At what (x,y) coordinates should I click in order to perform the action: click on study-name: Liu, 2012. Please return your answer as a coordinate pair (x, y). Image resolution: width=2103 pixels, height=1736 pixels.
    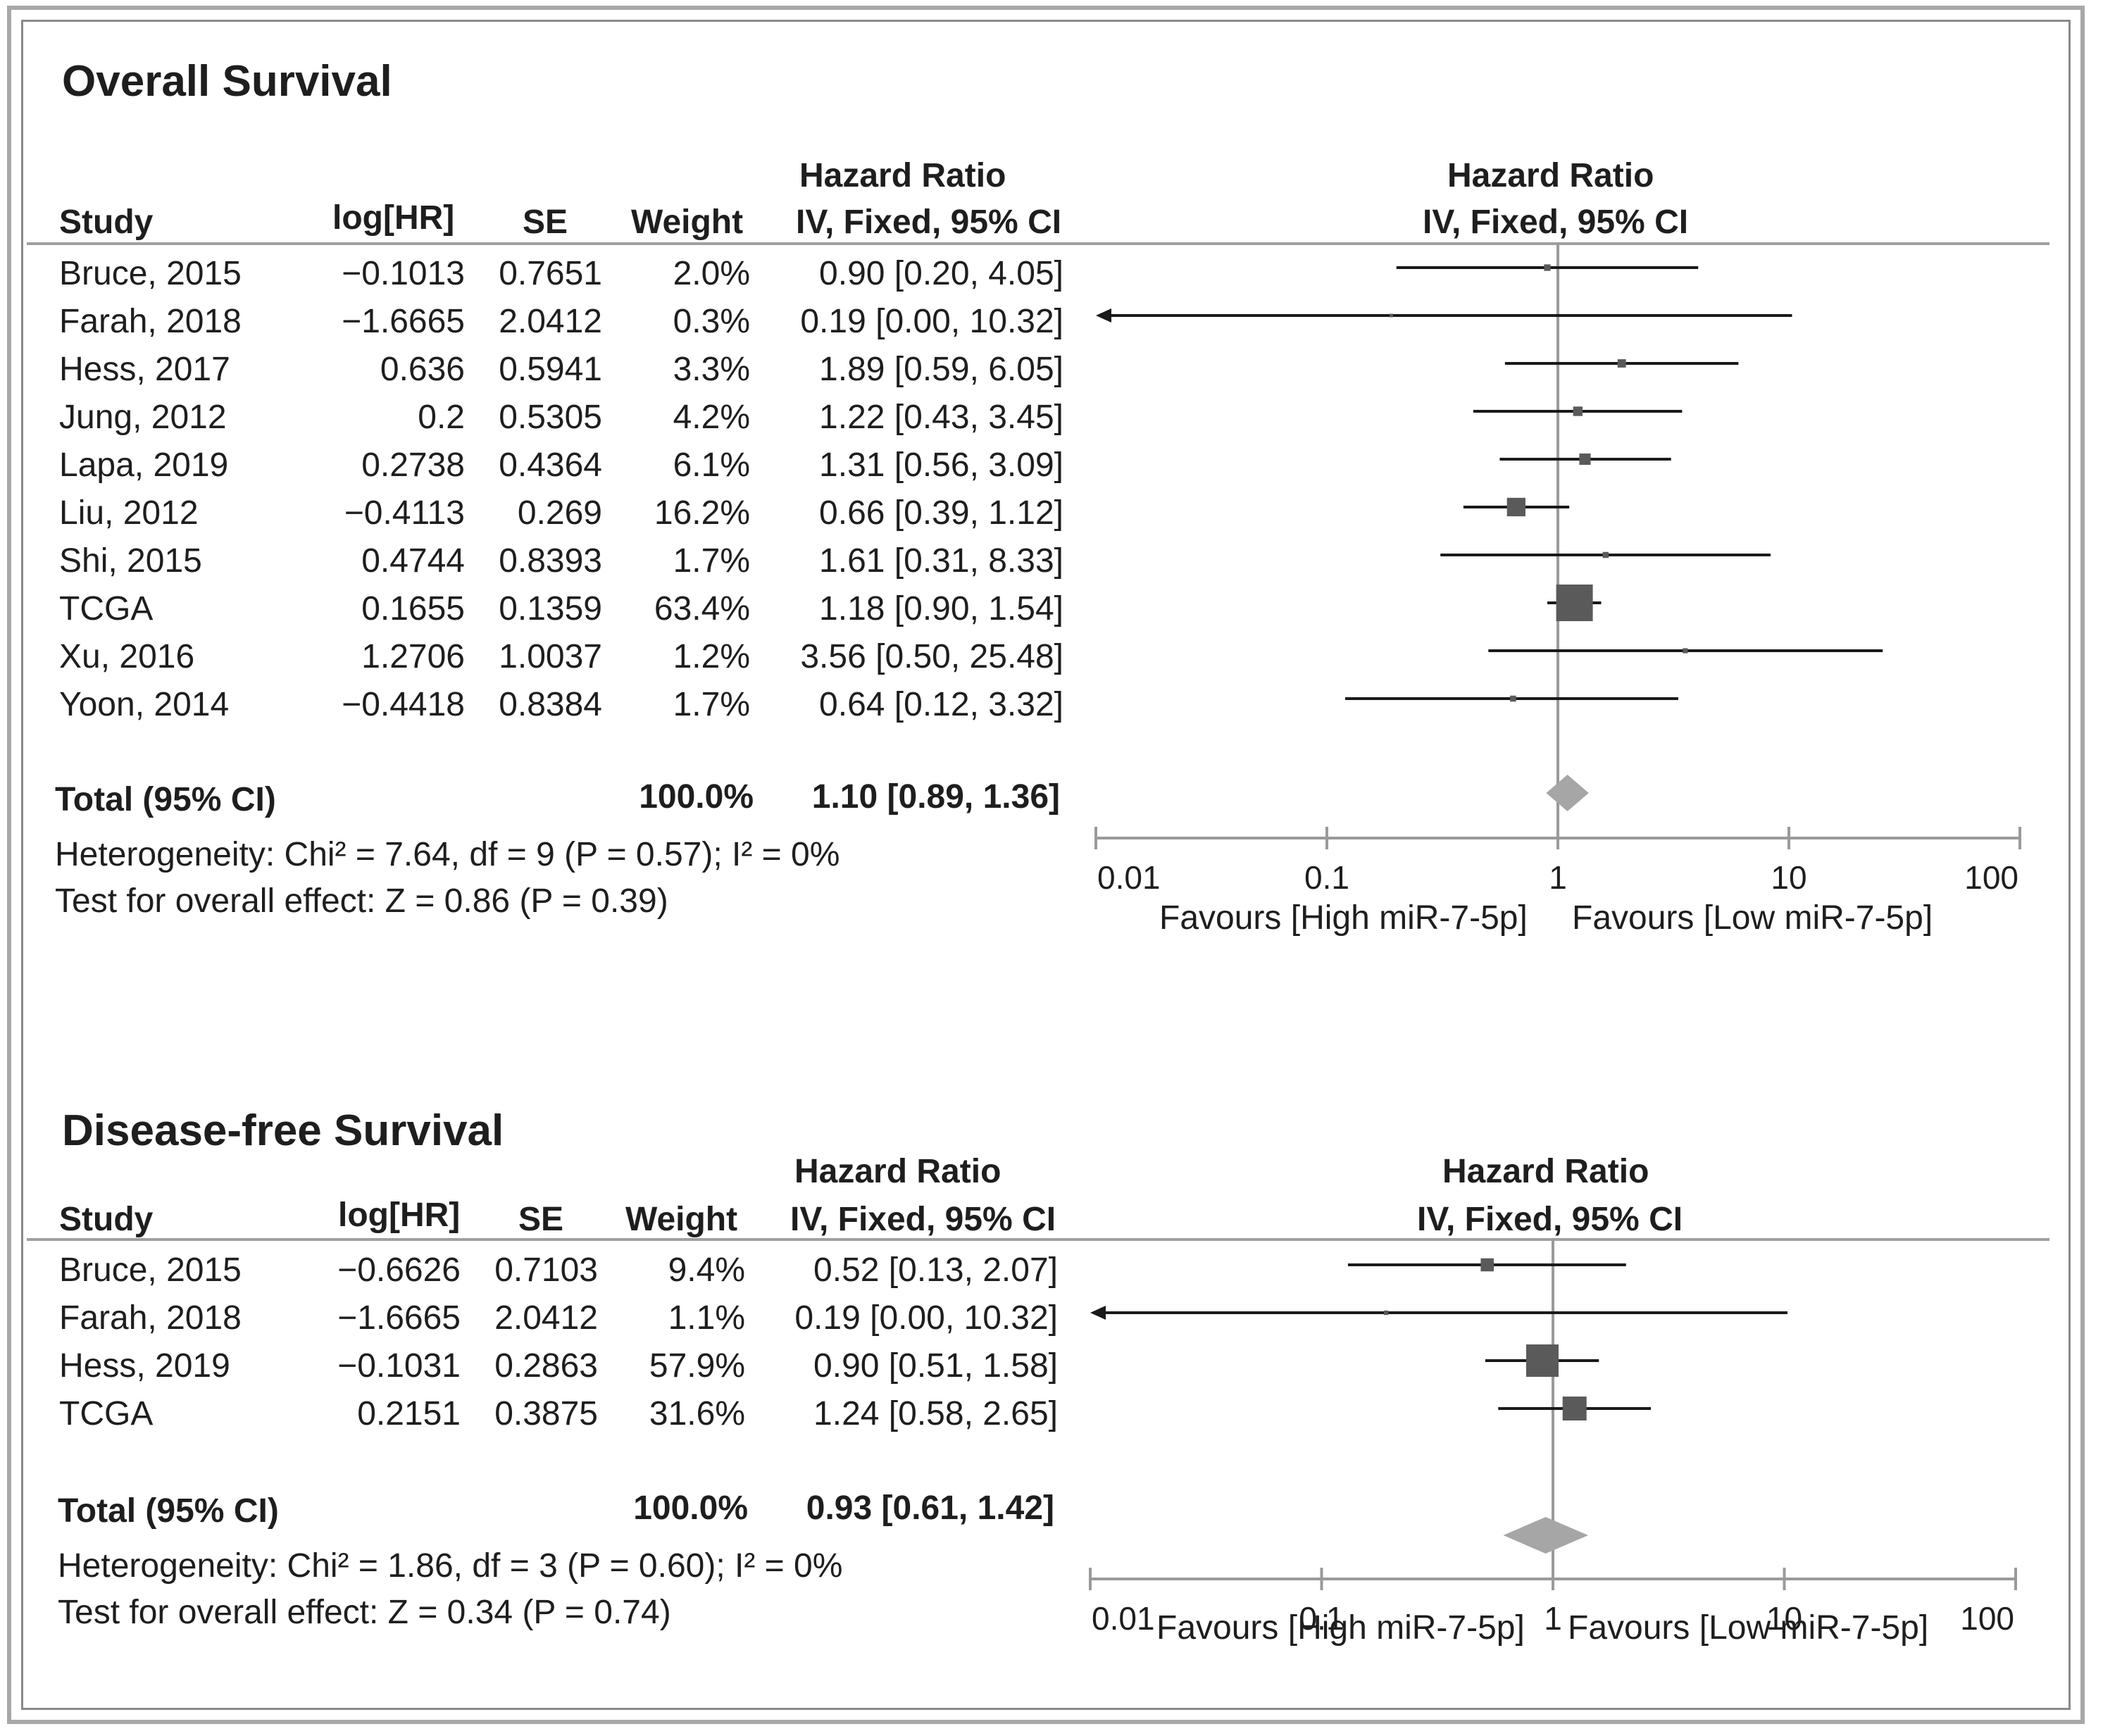
    Looking at the image, I should click on (129, 513).